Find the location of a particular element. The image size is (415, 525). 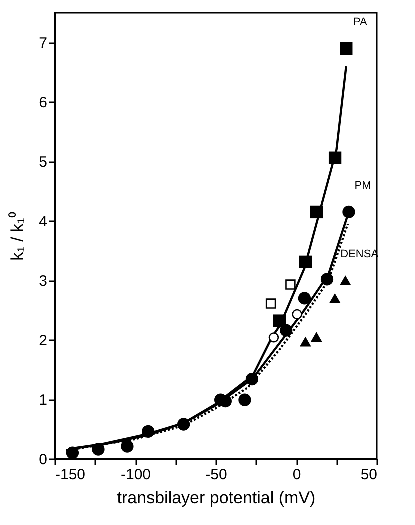

series-label: PA is located at coordinates (360, 22).